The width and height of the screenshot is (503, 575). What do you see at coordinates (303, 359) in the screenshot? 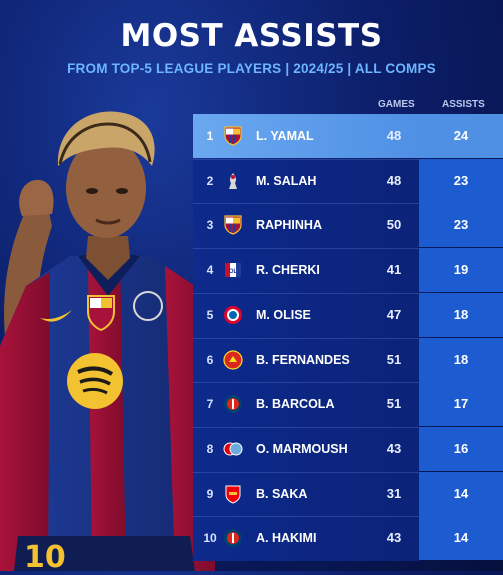
I see `player-name: B. FERNANDES` at bounding box center [303, 359].